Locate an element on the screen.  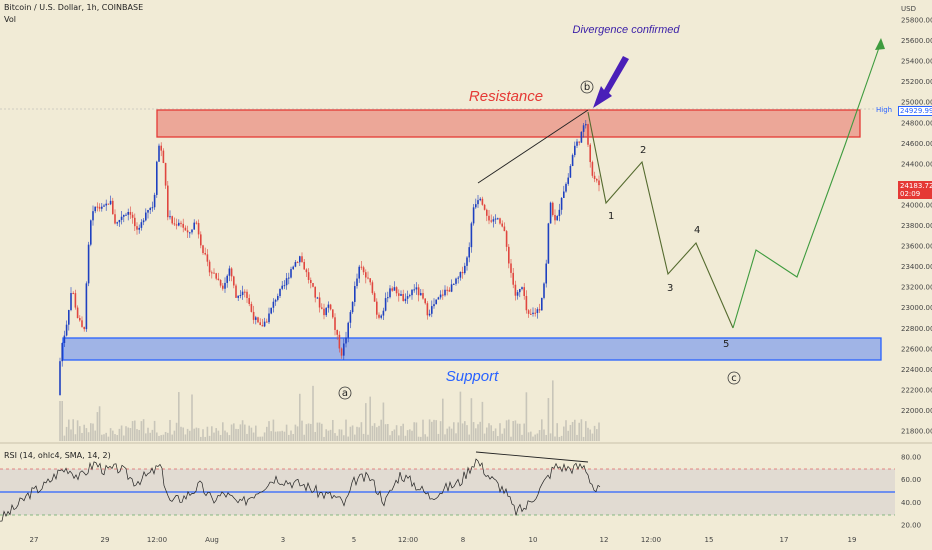
forecast-wave-down is located at coordinates (660, 220).